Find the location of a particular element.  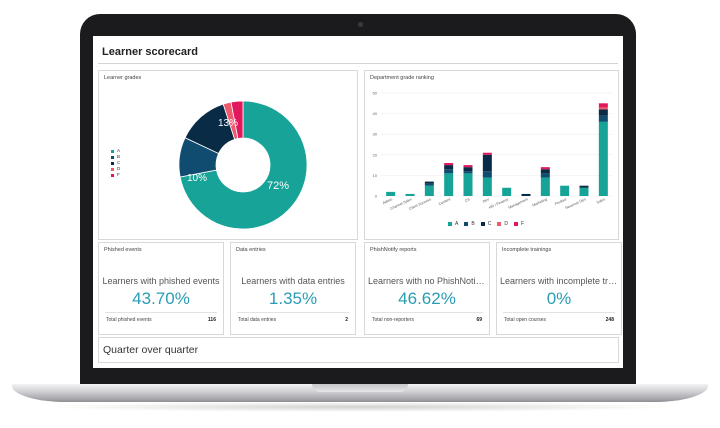

donut-data-label: 13% is located at coordinates (228, 123).